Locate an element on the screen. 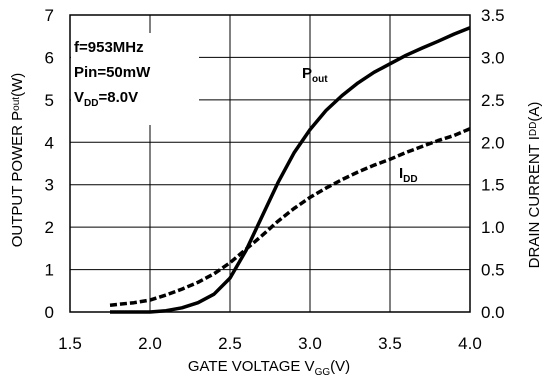 The width and height of the screenshot is (554, 379). y-right-tick-label: 1.5 is located at coordinates (493, 185).